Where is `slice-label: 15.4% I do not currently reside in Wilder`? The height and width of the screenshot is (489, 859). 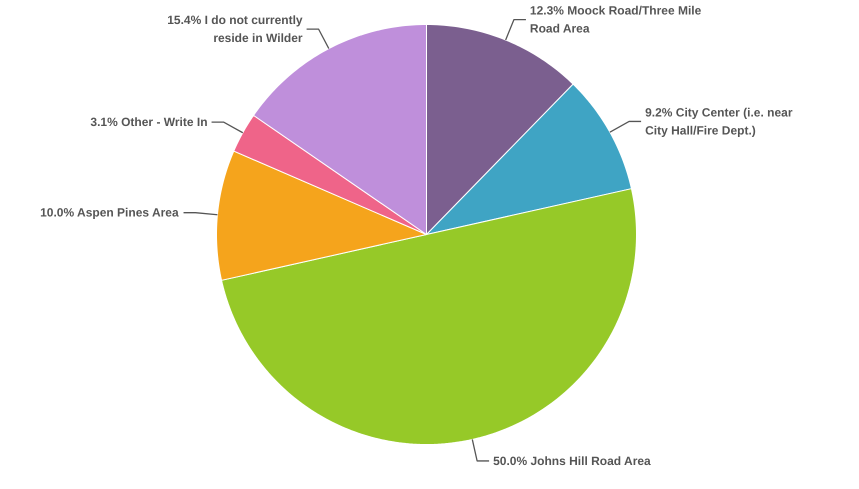 slice-label: 15.4% I do not currently reside in Wilder is located at coordinates (235, 29).